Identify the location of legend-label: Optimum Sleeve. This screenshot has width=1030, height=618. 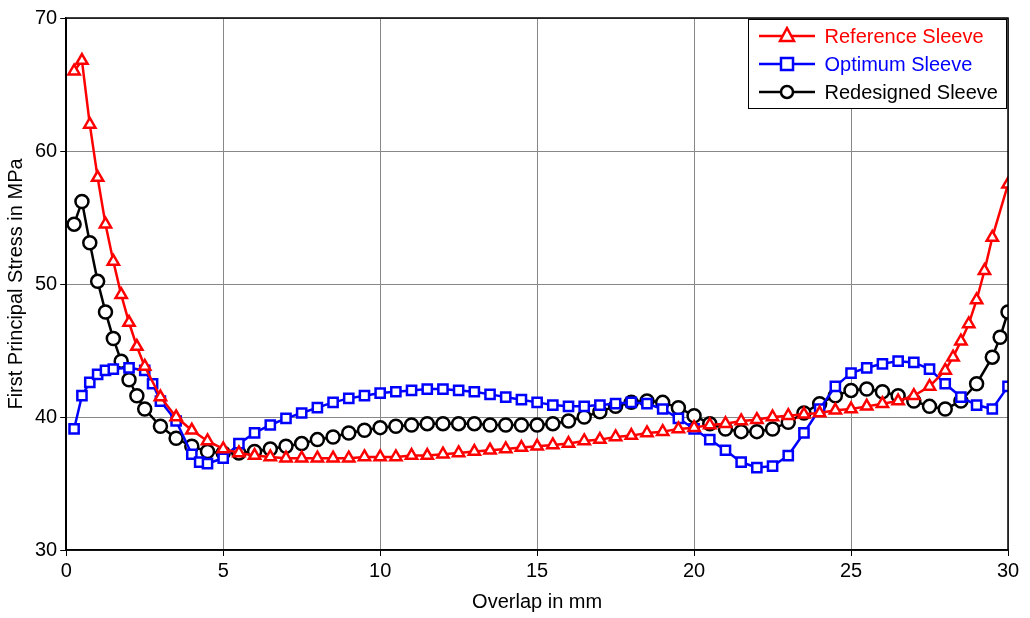
(898, 64).